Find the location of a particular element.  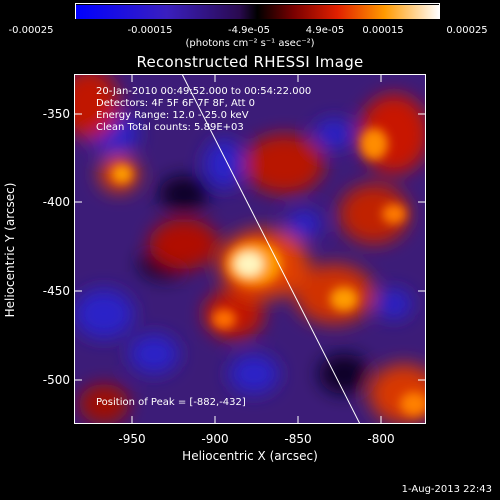

colorbar-unit: (photons cm⁻² s⁻¹ asec⁻²) is located at coordinates (250, 43).